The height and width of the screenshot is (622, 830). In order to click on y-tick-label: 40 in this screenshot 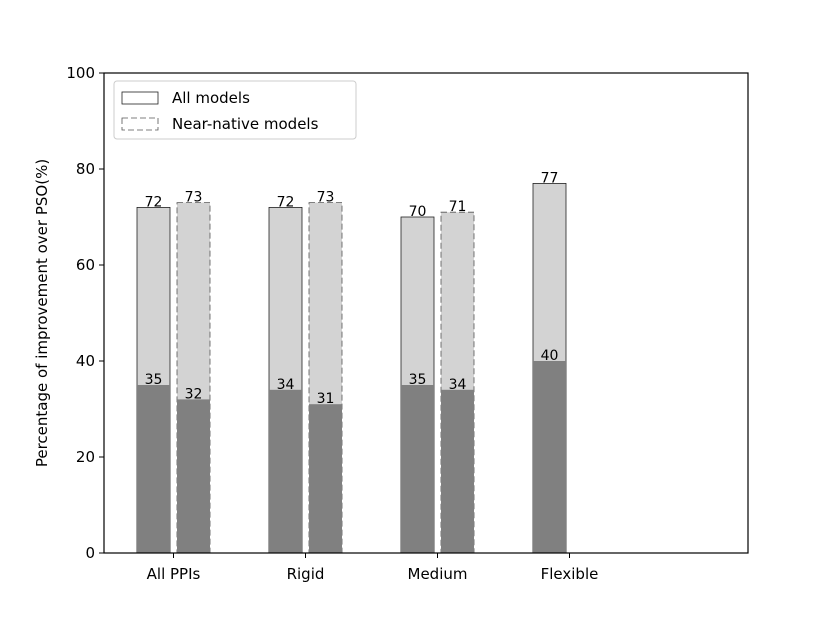, I will do `click(85, 361)`.